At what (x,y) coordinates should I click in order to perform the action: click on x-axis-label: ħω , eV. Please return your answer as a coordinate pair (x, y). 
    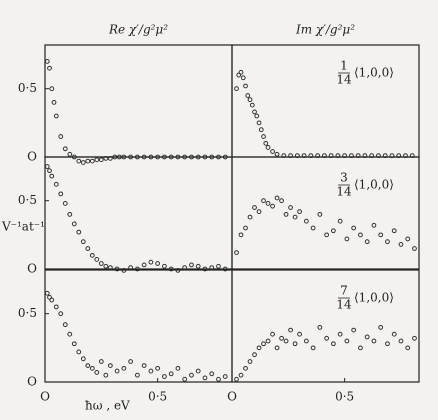
    Looking at the image, I should click on (107, 406).